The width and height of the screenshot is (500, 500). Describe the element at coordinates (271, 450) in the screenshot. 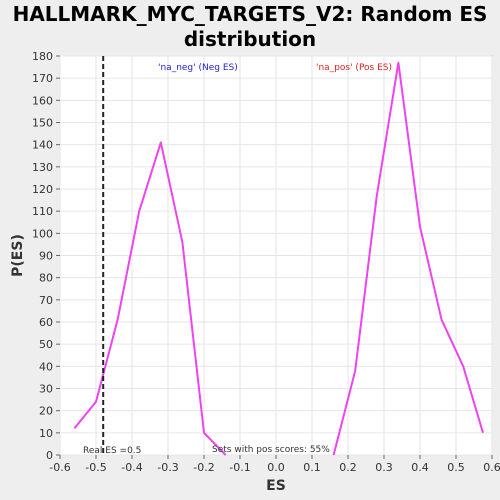

I see `pos-score-annotation: Sets with pos scores: 55%` at that location.